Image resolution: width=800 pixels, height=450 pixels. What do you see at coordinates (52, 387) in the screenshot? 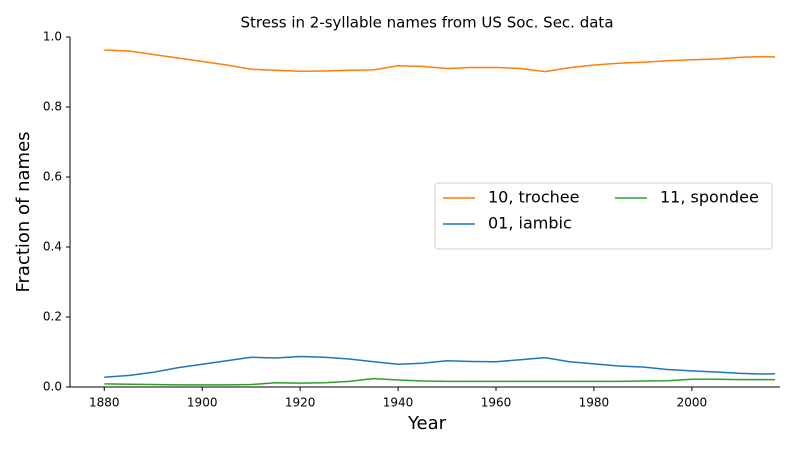
I see `y-tick-label: 0.0` at bounding box center [52, 387].